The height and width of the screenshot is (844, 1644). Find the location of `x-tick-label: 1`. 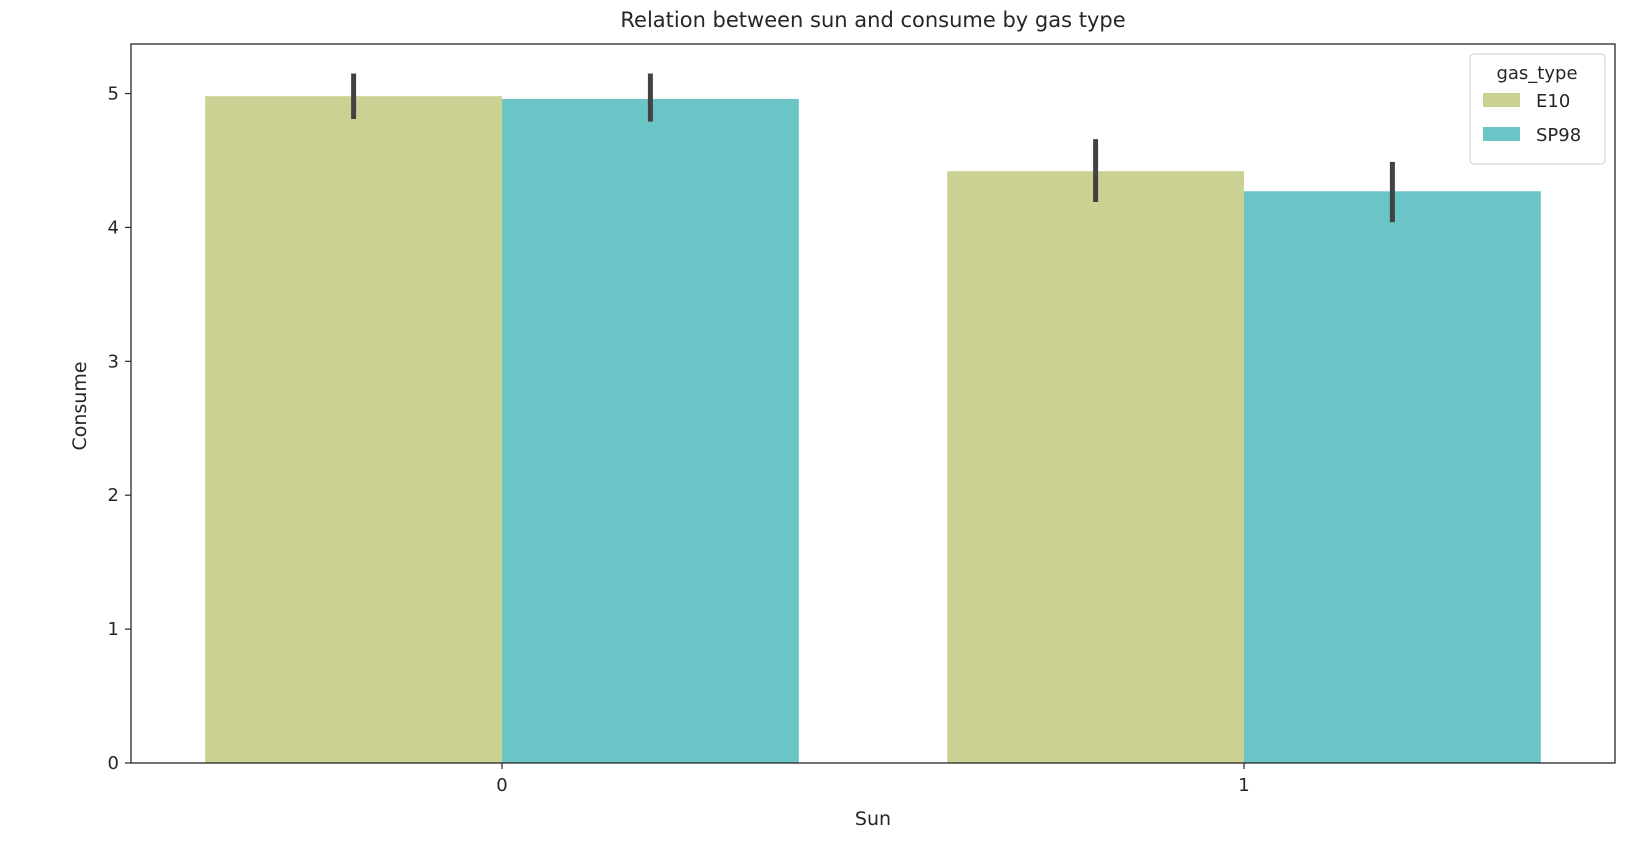

x-tick-label: 1 is located at coordinates (1243, 785).